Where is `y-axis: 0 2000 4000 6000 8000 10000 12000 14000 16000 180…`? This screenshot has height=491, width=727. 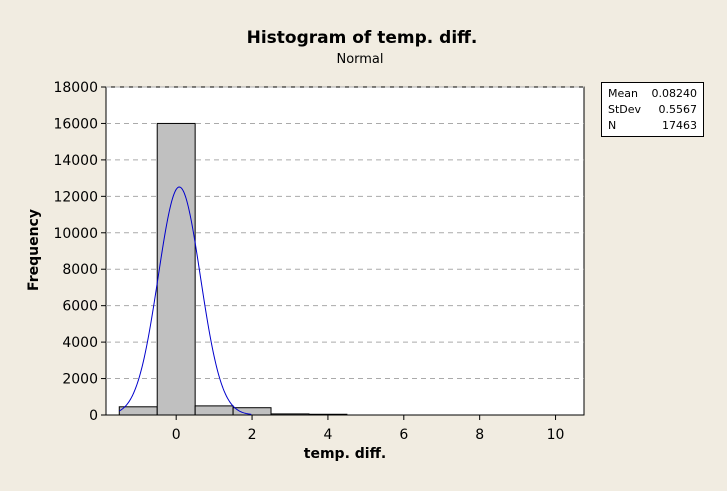
y-axis: 0 2000 4000 6000 8000 10000 12000 14000 16000 180… is located at coordinates (79, 252).